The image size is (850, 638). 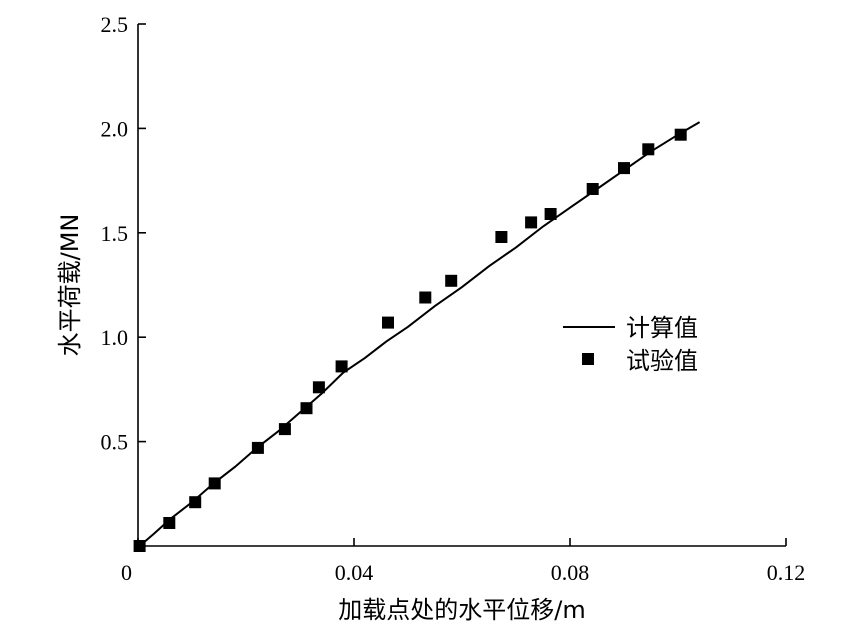 I want to click on x-tick-label: 0.04, so click(x=354, y=572).